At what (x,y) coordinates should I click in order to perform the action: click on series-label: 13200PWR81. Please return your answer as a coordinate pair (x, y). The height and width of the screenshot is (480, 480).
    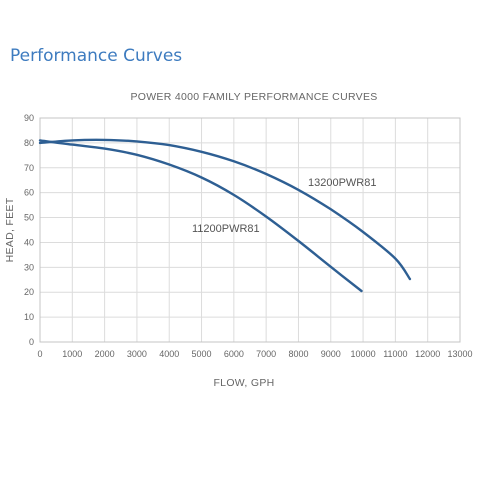
    Looking at the image, I should click on (342, 183).